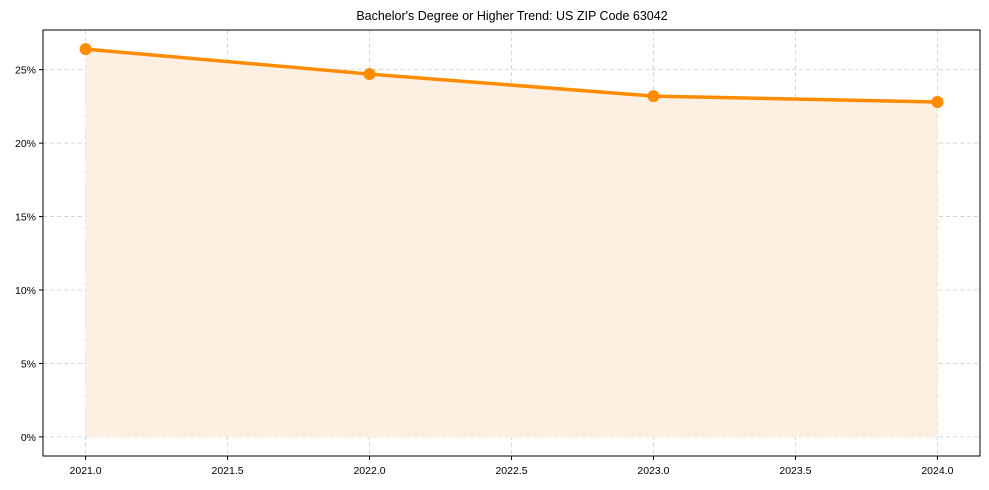 This screenshot has height=490, width=989. I want to click on y-axis-ticks: 0% 5% 10% 15% 20% 25%, so click(29, 254).